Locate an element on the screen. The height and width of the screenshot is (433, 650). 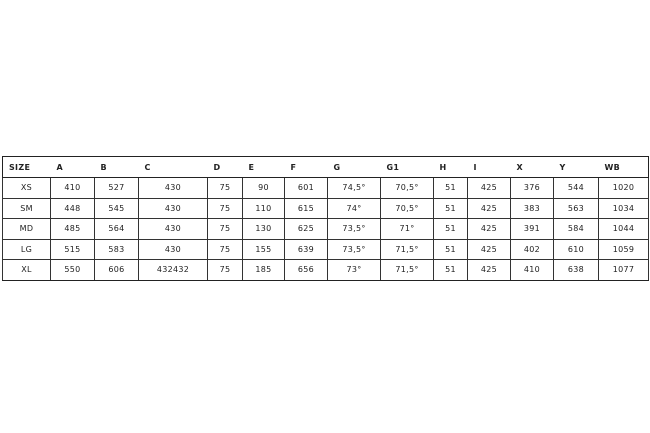
table-cell: 563 is located at coordinates (576, 208).